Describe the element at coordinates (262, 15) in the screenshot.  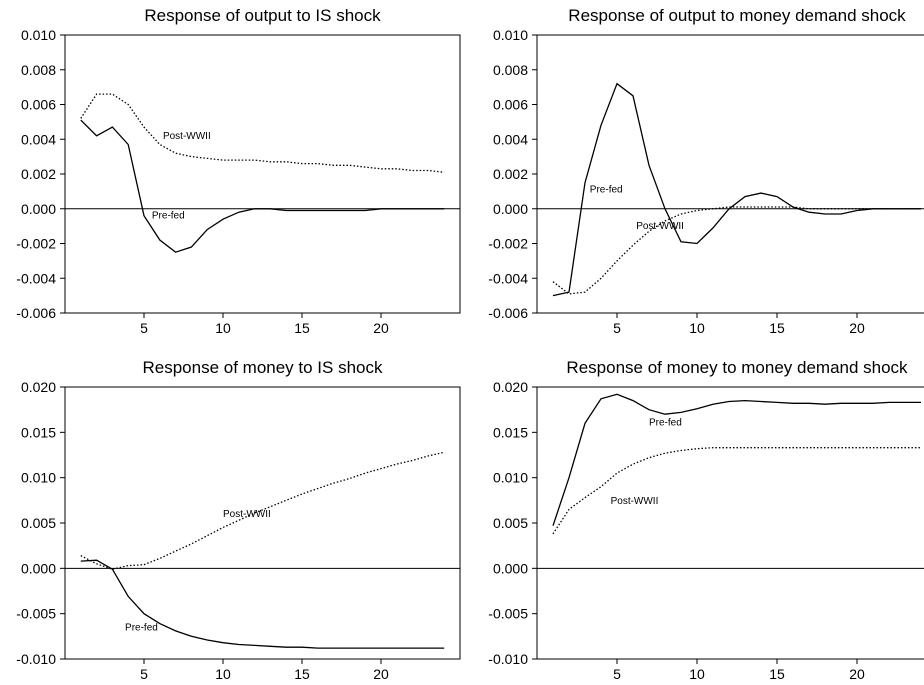
I see `chart-title: Response of output to IS shock` at that location.